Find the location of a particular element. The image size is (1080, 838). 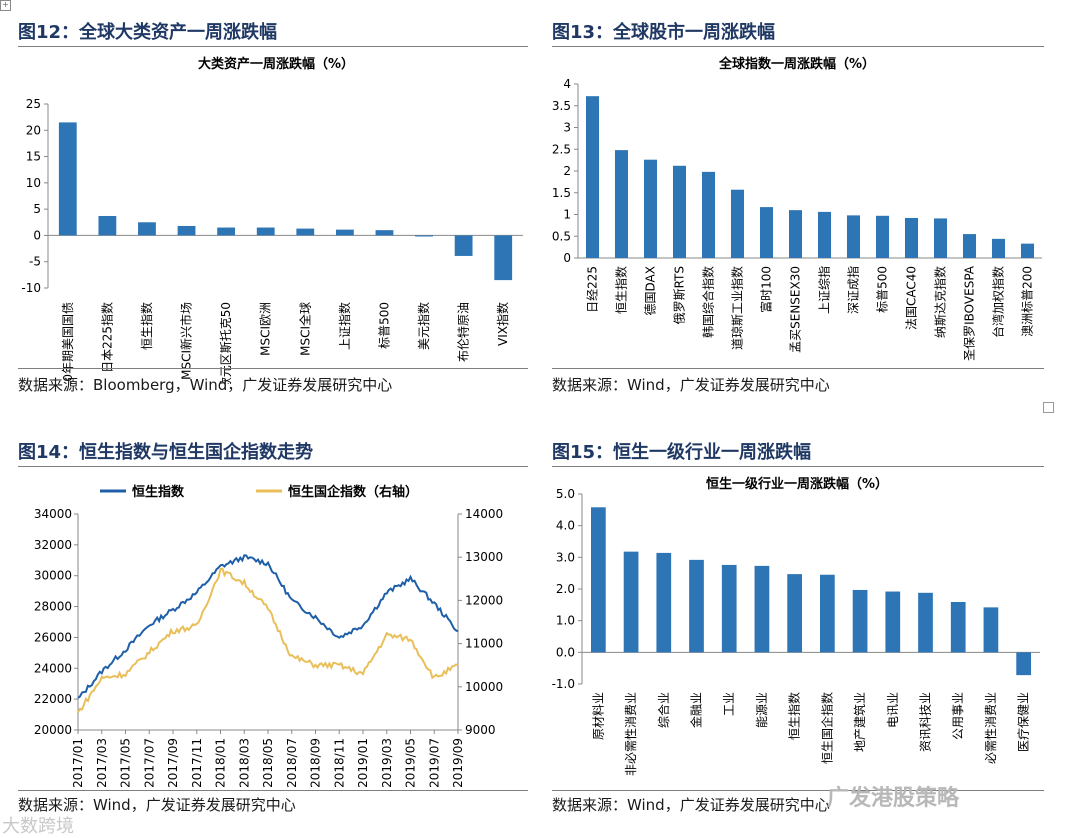

fig14-y-tick-label: 28000 is located at coordinates (53, 607).